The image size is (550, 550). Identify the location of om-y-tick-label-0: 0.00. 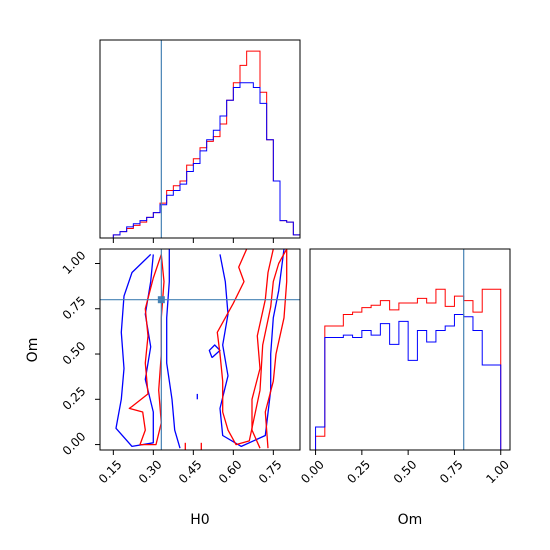
(74, 443).